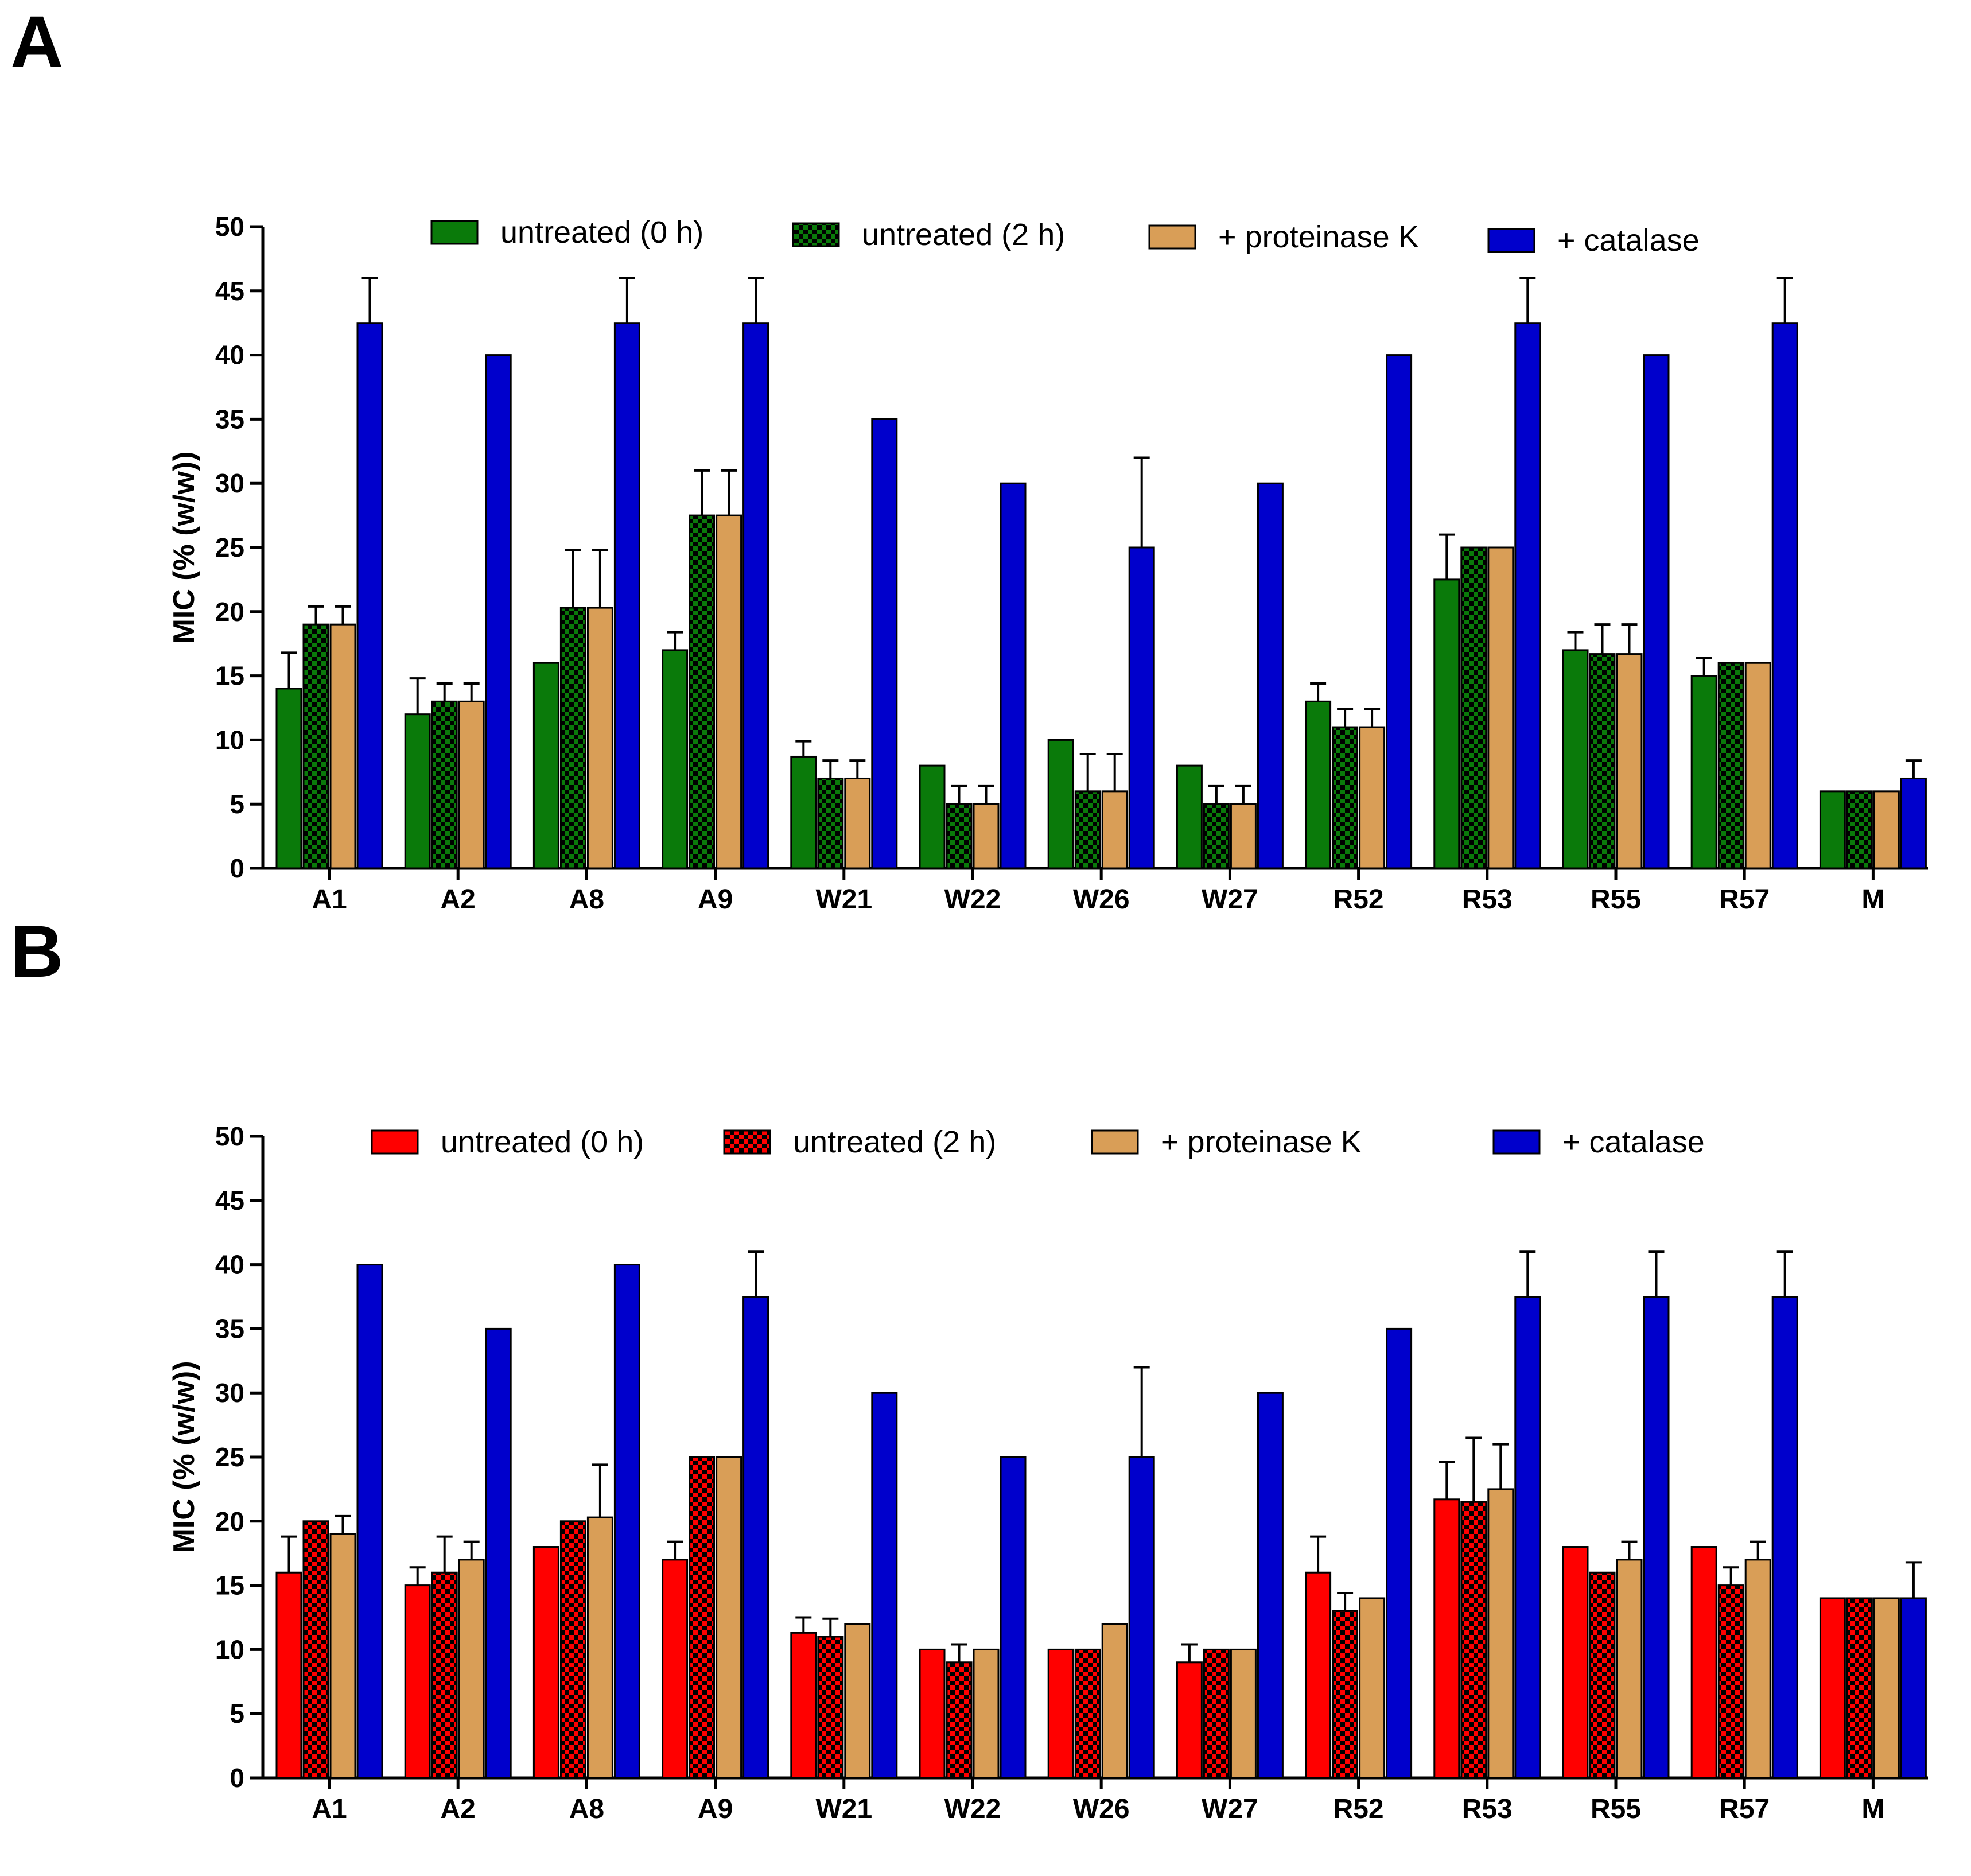 The height and width of the screenshot is (1876, 1971). What do you see at coordinates (542, 1142) in the screenshot?
I see `legend-label: untreated (0 h)` at bounding box center [542, 1142].